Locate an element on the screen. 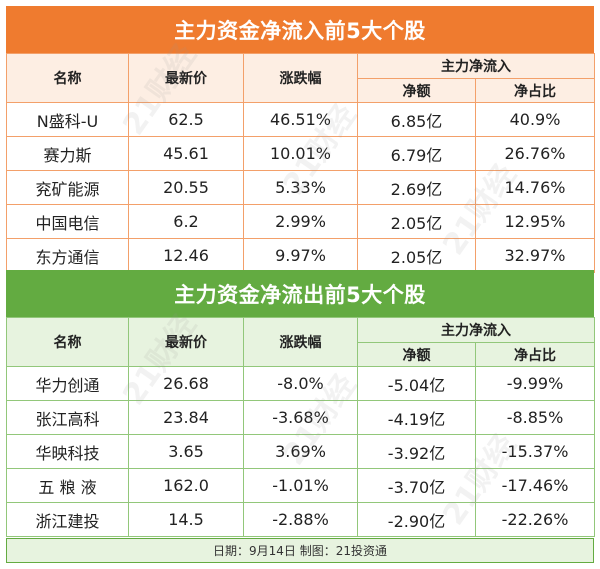 The height and width of the screenshot is (569, 600). stock-change: 10.01% is located at coordinates (300, 153).